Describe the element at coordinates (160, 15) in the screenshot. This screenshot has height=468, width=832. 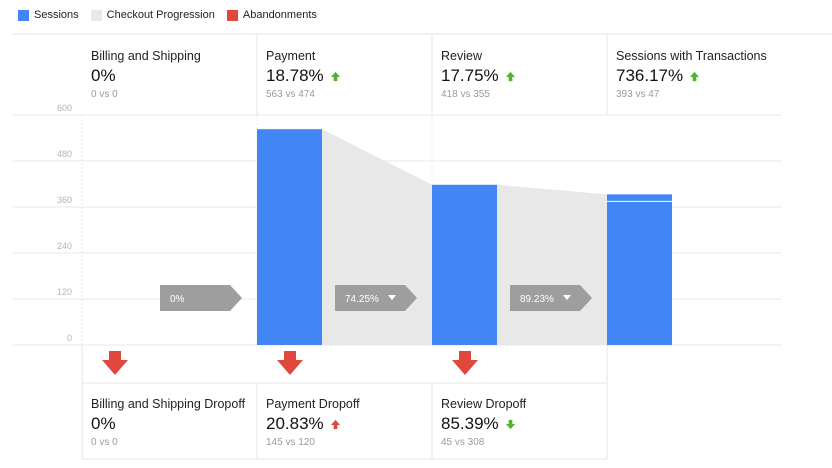
I see `legend-label-checkout-progression: Checkout Progression` at that location.